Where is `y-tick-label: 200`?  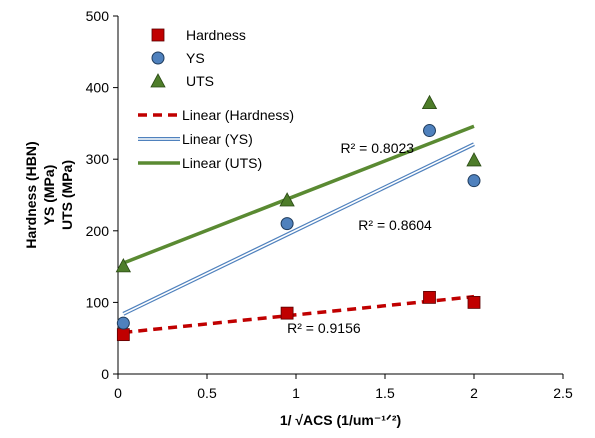 y-tick-label: 200 is located at coordinates (98, 231).